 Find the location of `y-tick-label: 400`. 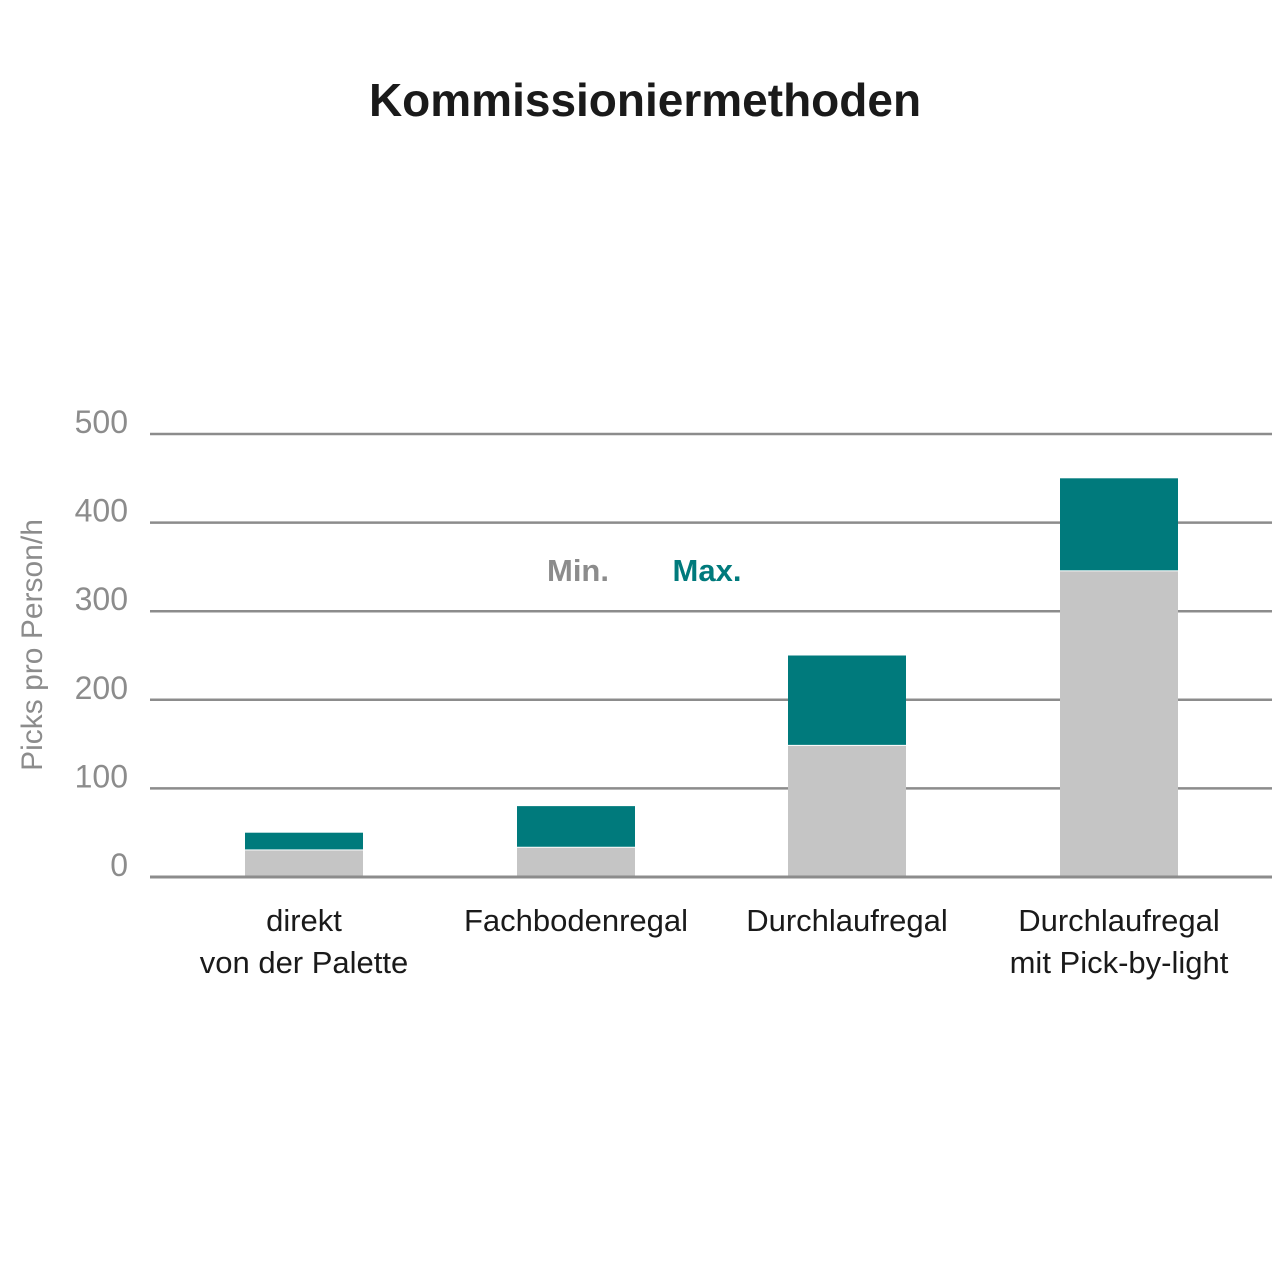

y-tick-label: 400 is located at coordinates (101, 511).